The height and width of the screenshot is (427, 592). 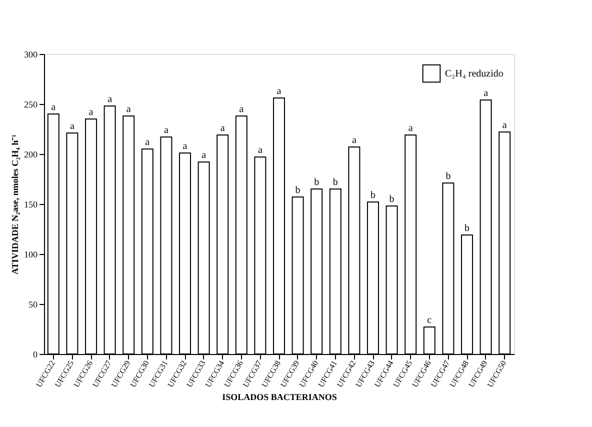 What do you see at coordinates (31, 55) in the screenshot?
I see `y-tick-label: 300` at bounding box center [31, 55].